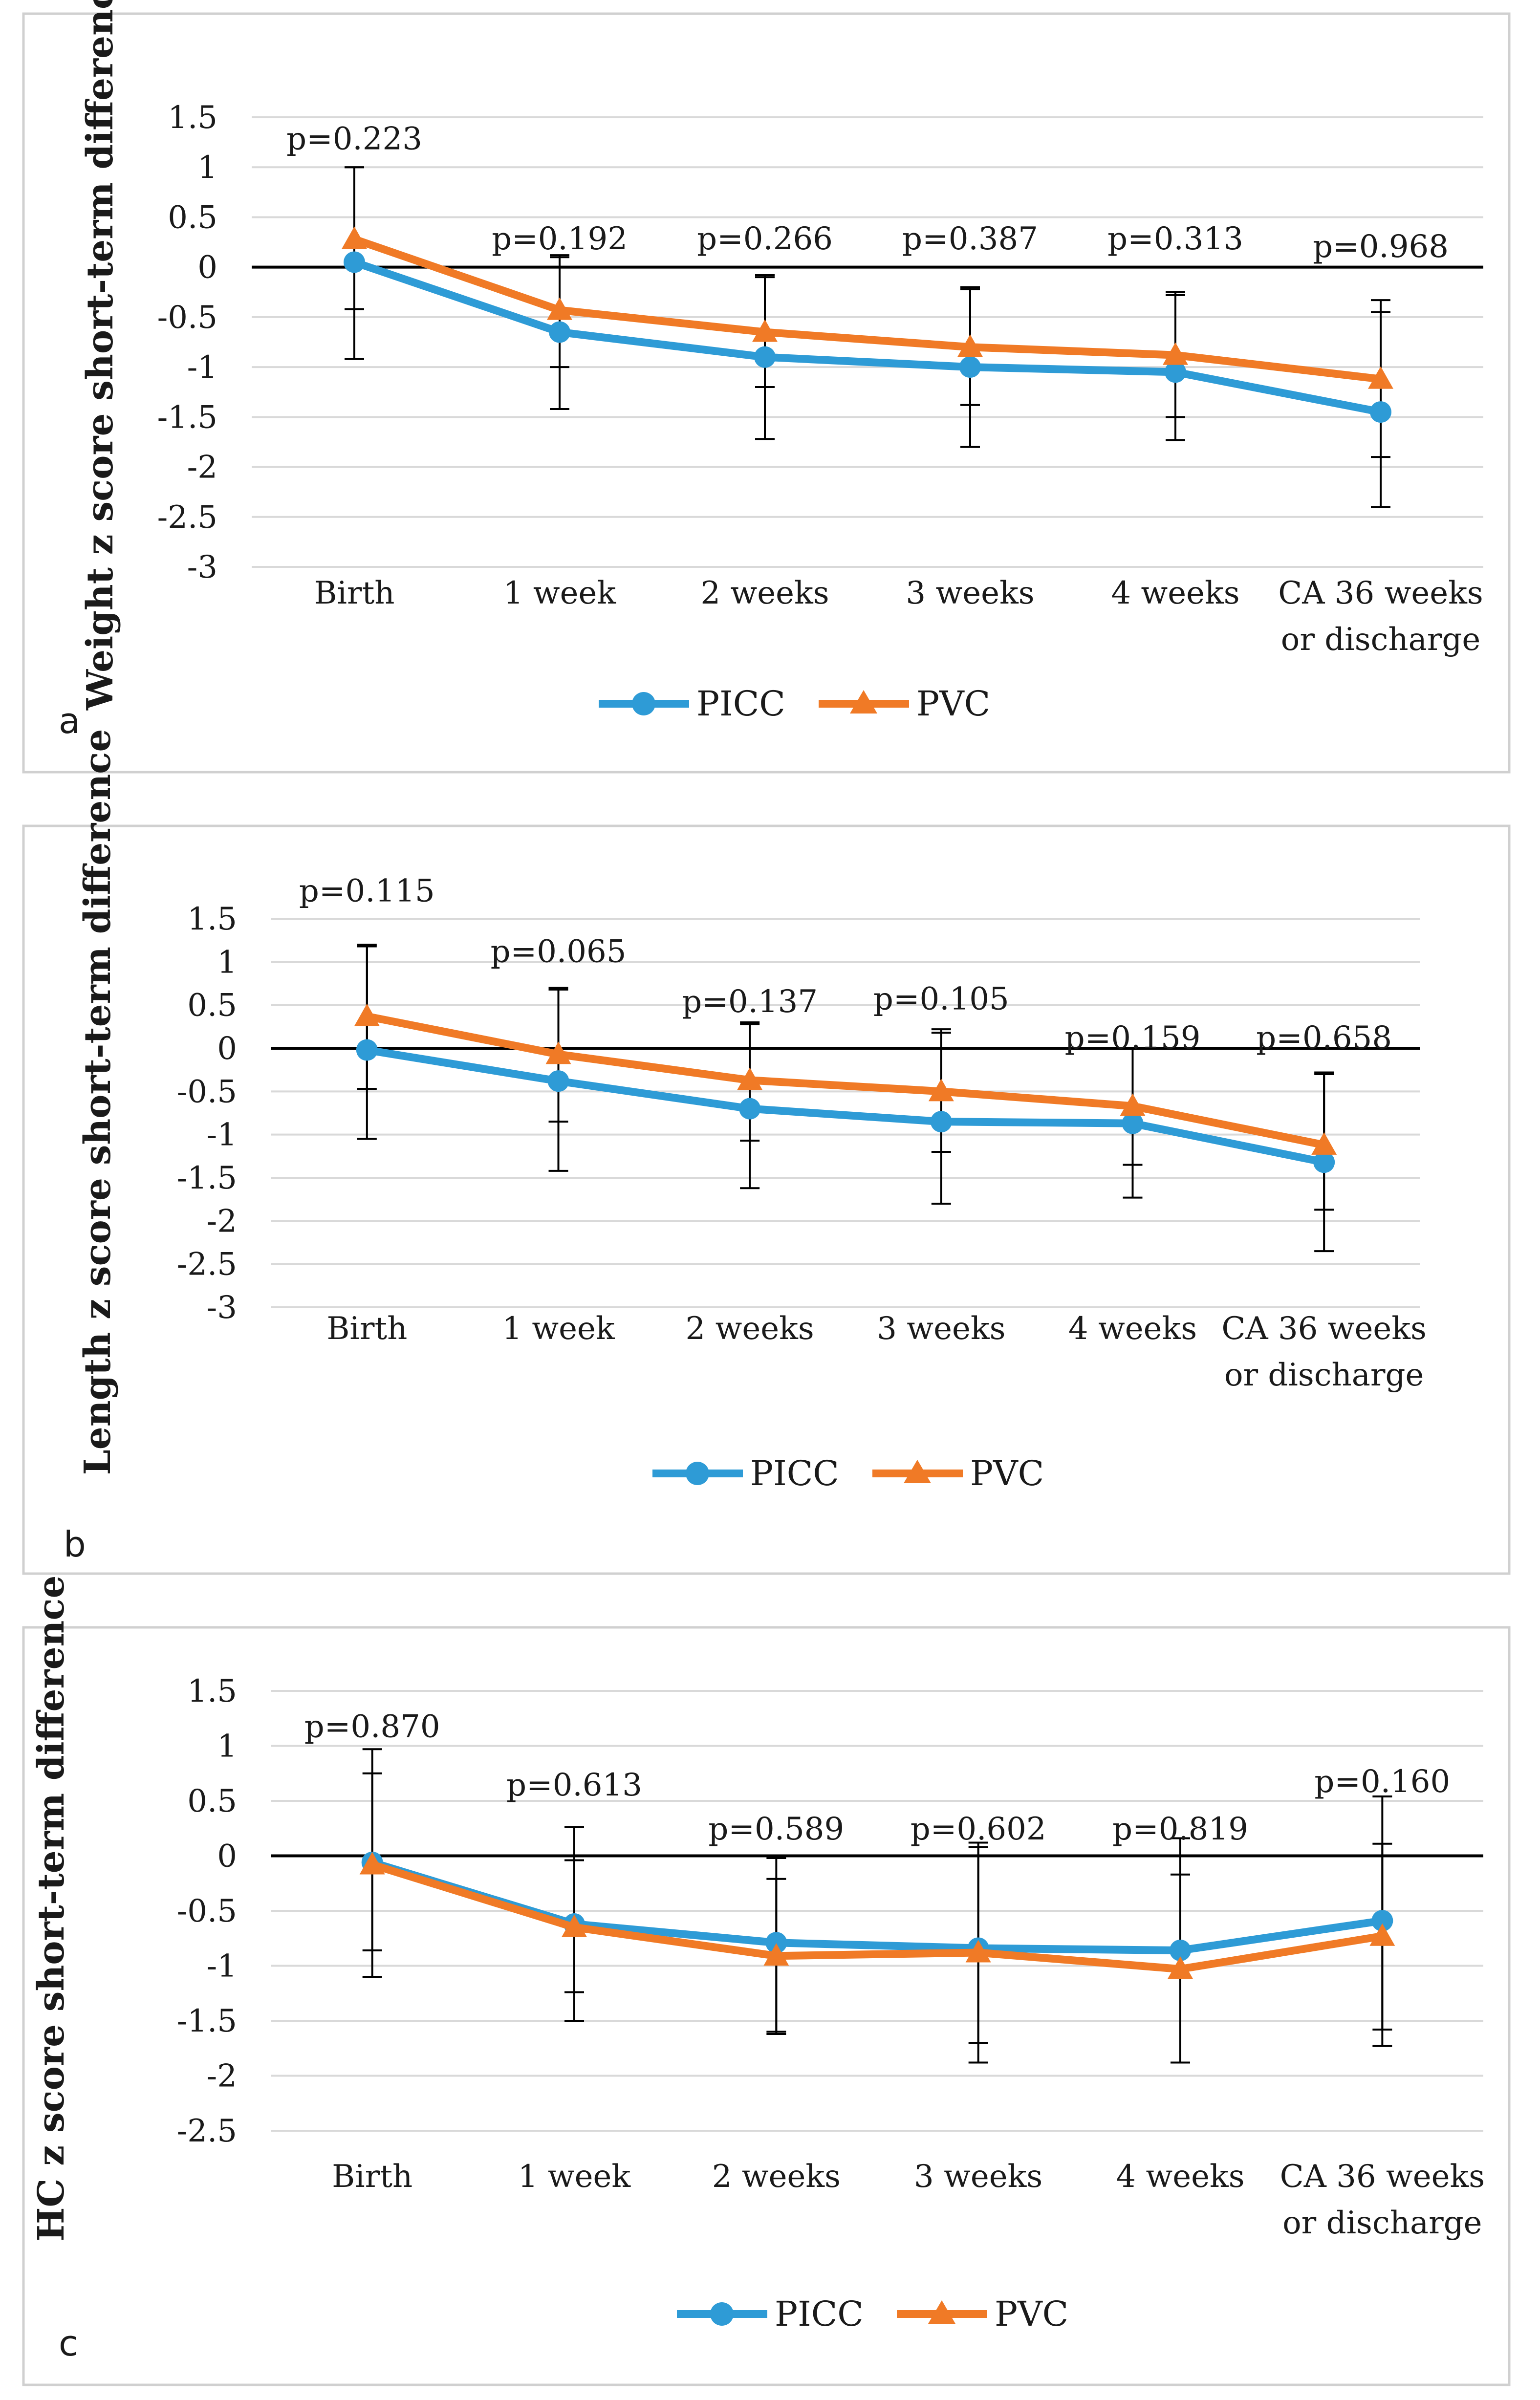 This screenshot has width=1540, height=2400. What do you see at coordinates (978, 1829) in the screenshot?
I see `p-value-label: p=0.602` at bounding box center [978, 1829].